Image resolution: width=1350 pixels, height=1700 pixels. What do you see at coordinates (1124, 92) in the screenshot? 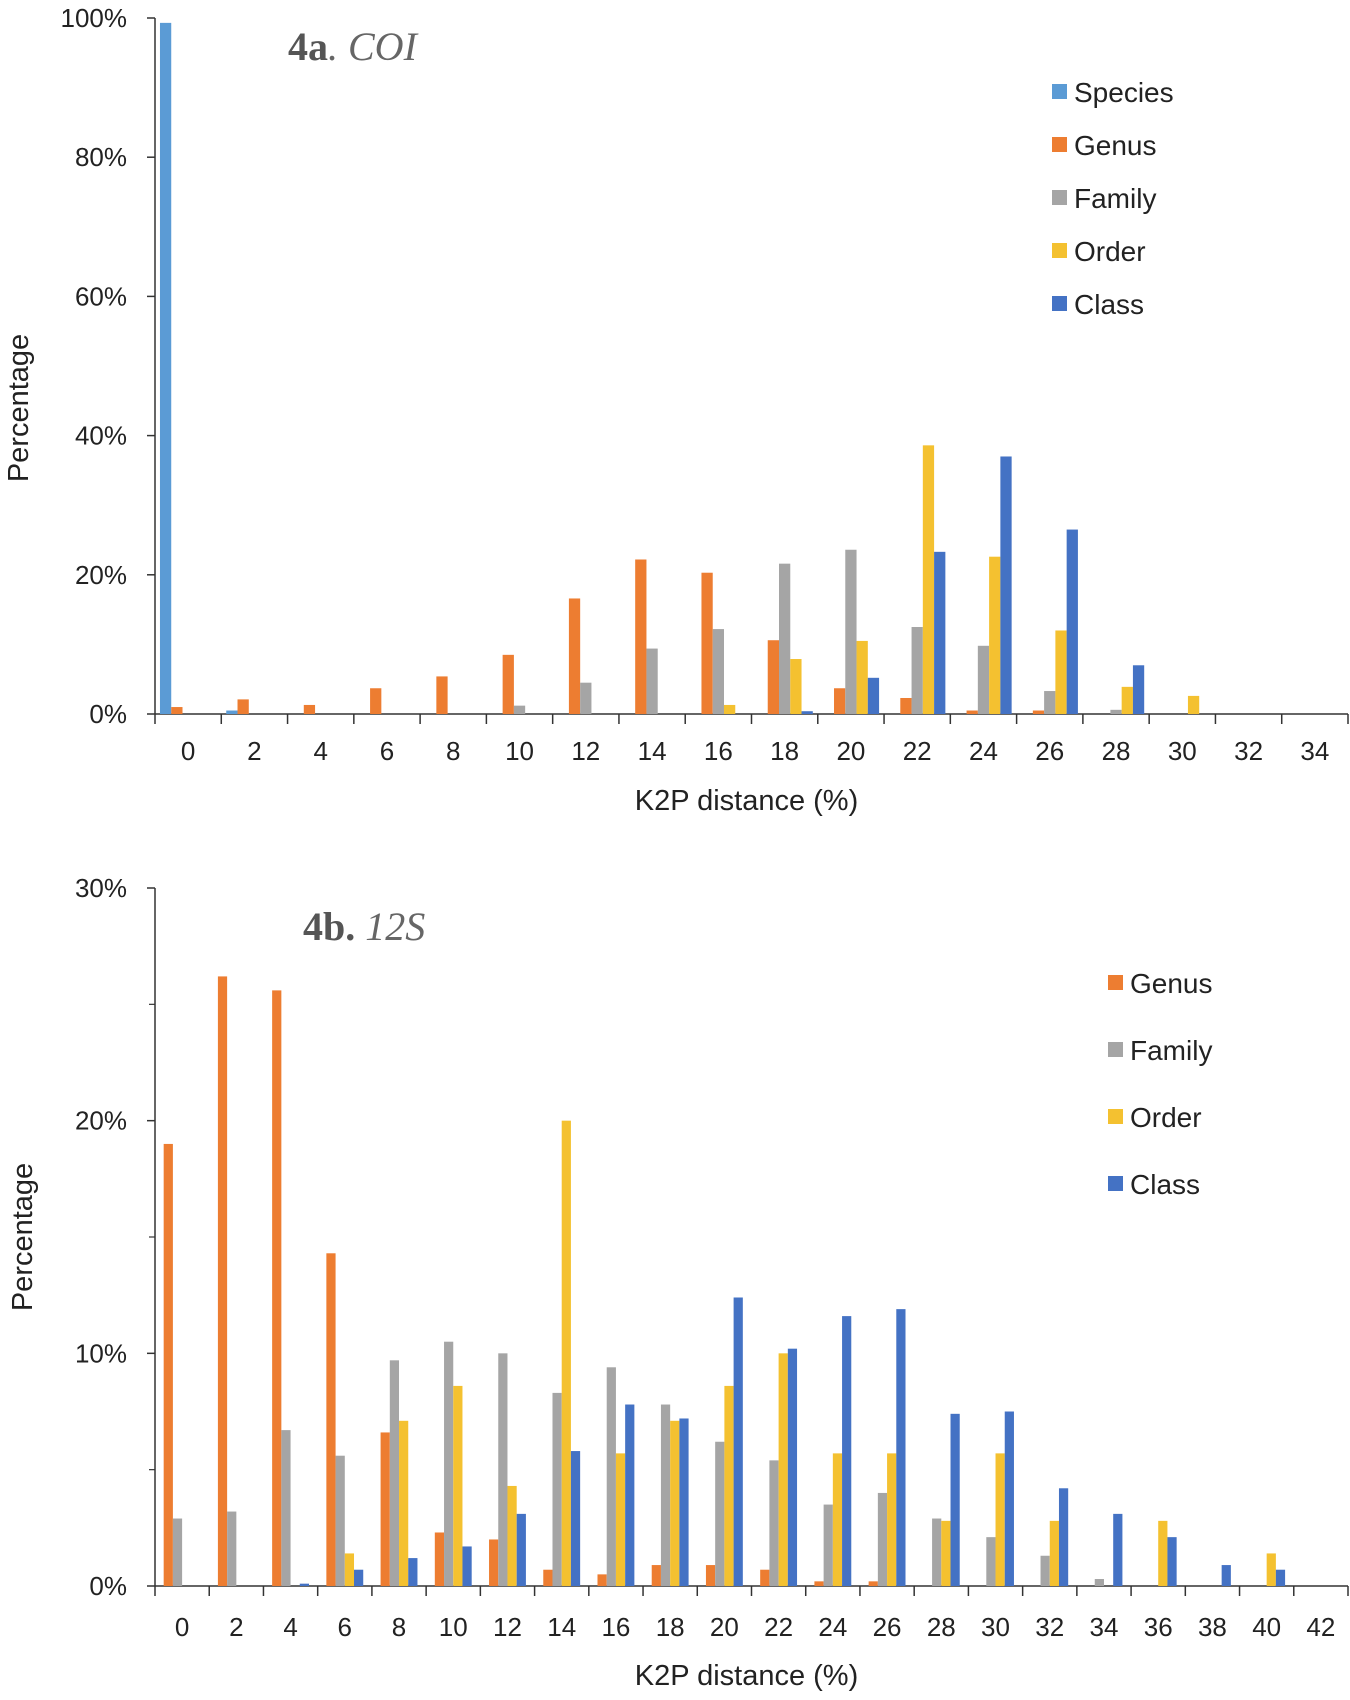
I see `legend-label-species: Species` at bounding box center [1124, 92].